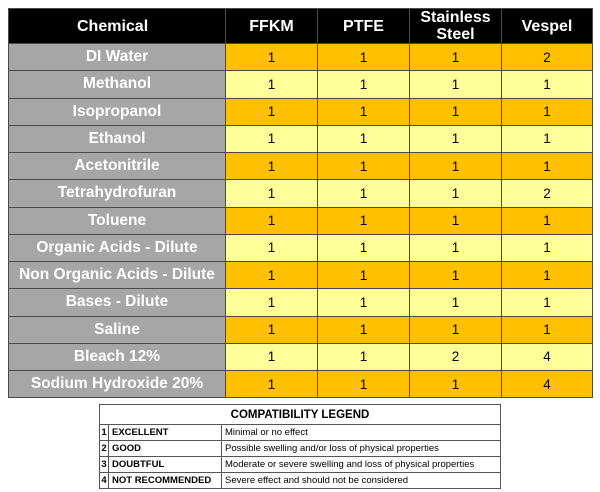 Image resolution: width=600 pixels, height=492 pixels. I want to click on table-row: Saline 1 1 1 1, so click(300, 329).